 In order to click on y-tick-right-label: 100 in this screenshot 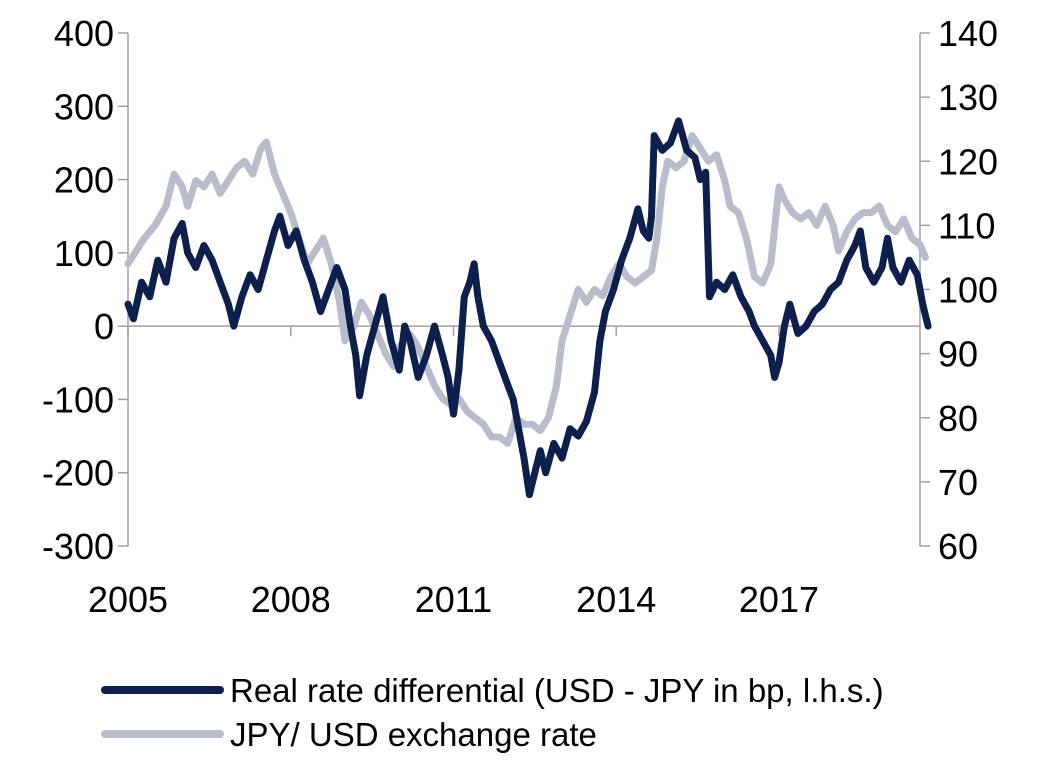, I will do `click(968, 290)`.